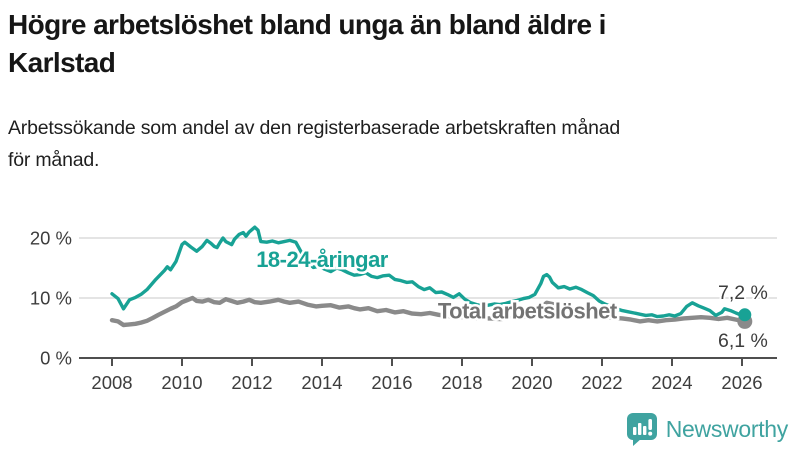 This screenshot has height=455, width=800. Describe the element at coordinates (251, 382) in the screenshot. I see `x-tick-label-2012: 2012` at that location.